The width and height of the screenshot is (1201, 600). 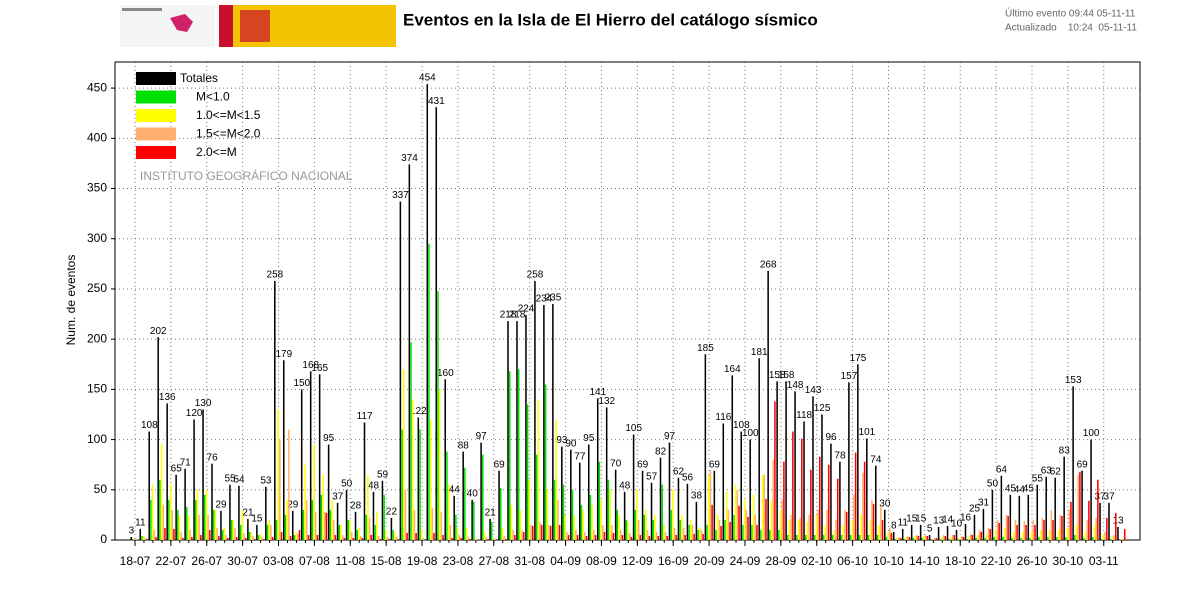 What do you see at coordinates (491, 513) in the screenshot?
I see `data-label: 21` at bounding box center [491, 513].